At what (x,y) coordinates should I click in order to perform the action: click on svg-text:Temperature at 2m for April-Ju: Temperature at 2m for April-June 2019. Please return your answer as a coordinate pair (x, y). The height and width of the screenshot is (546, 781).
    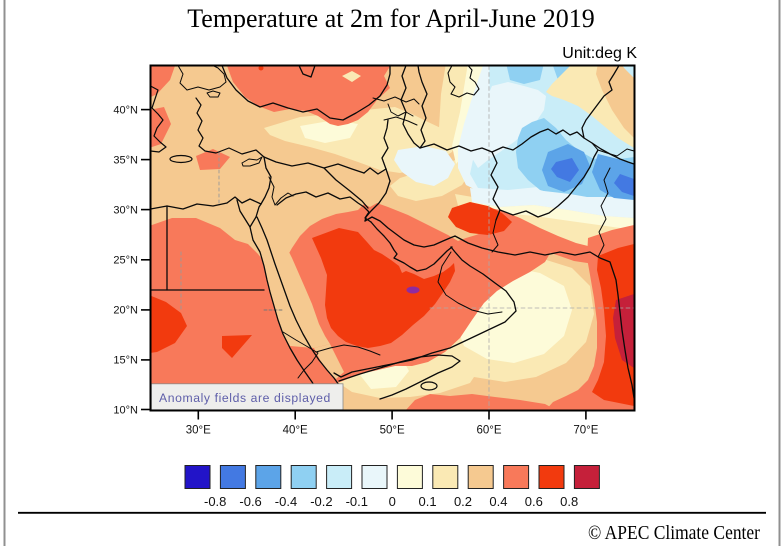
    Looking at the image, I should click on (391, 18).